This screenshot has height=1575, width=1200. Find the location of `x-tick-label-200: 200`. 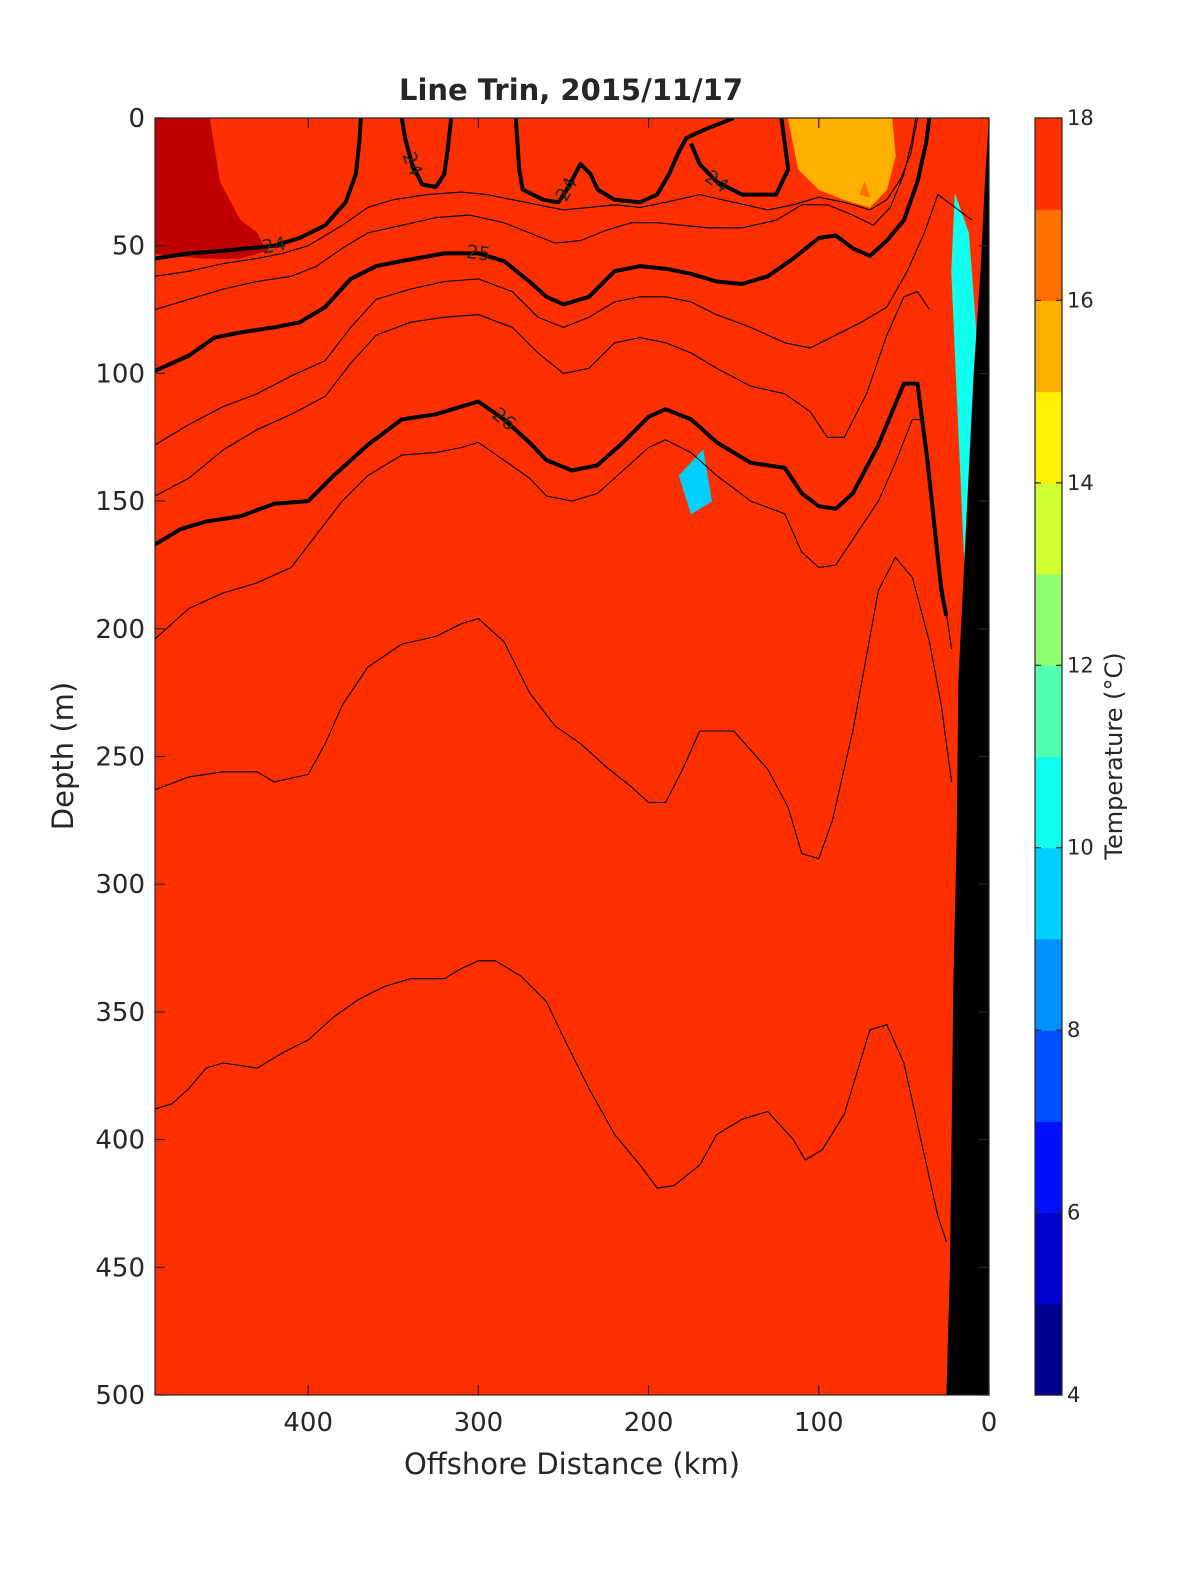

x-tick-label-200: 200 is located at coordinates (649, 1423).